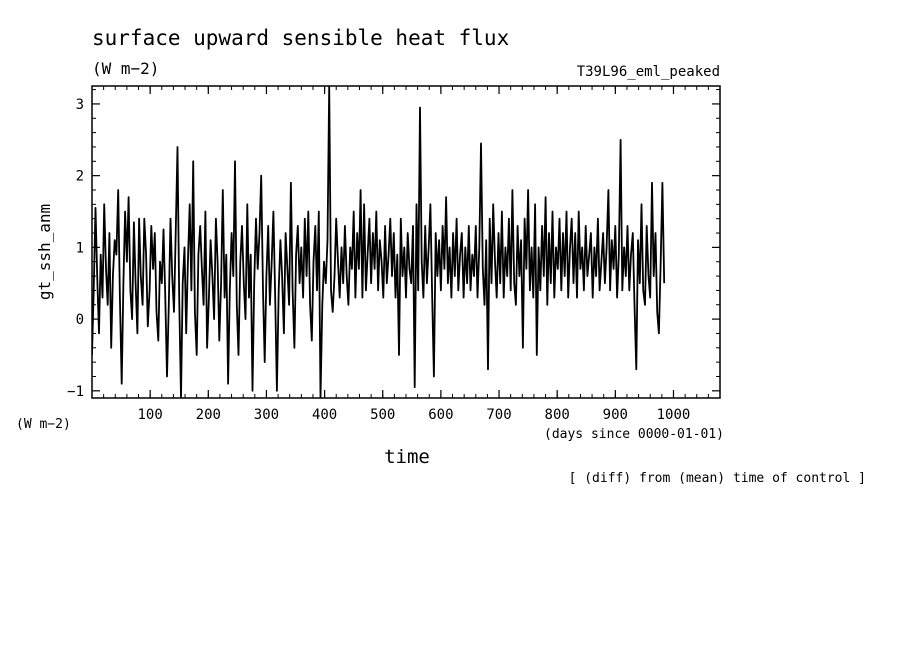  I want to click on x-tick-label: 500, so click(382, 415).